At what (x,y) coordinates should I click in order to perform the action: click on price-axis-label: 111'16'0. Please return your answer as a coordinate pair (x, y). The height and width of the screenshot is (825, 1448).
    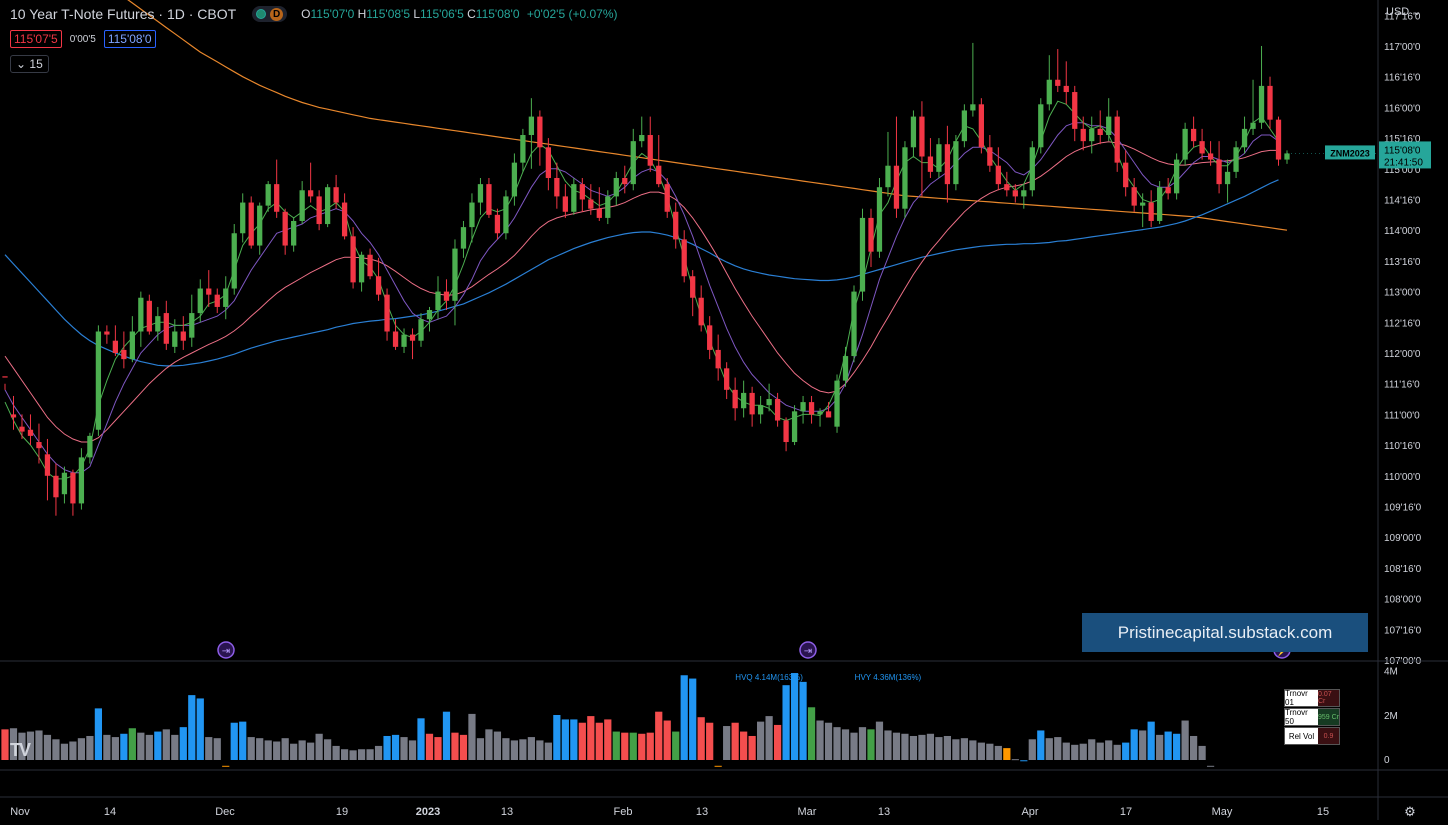
    Looking at the image, I should click on (1402, 385).